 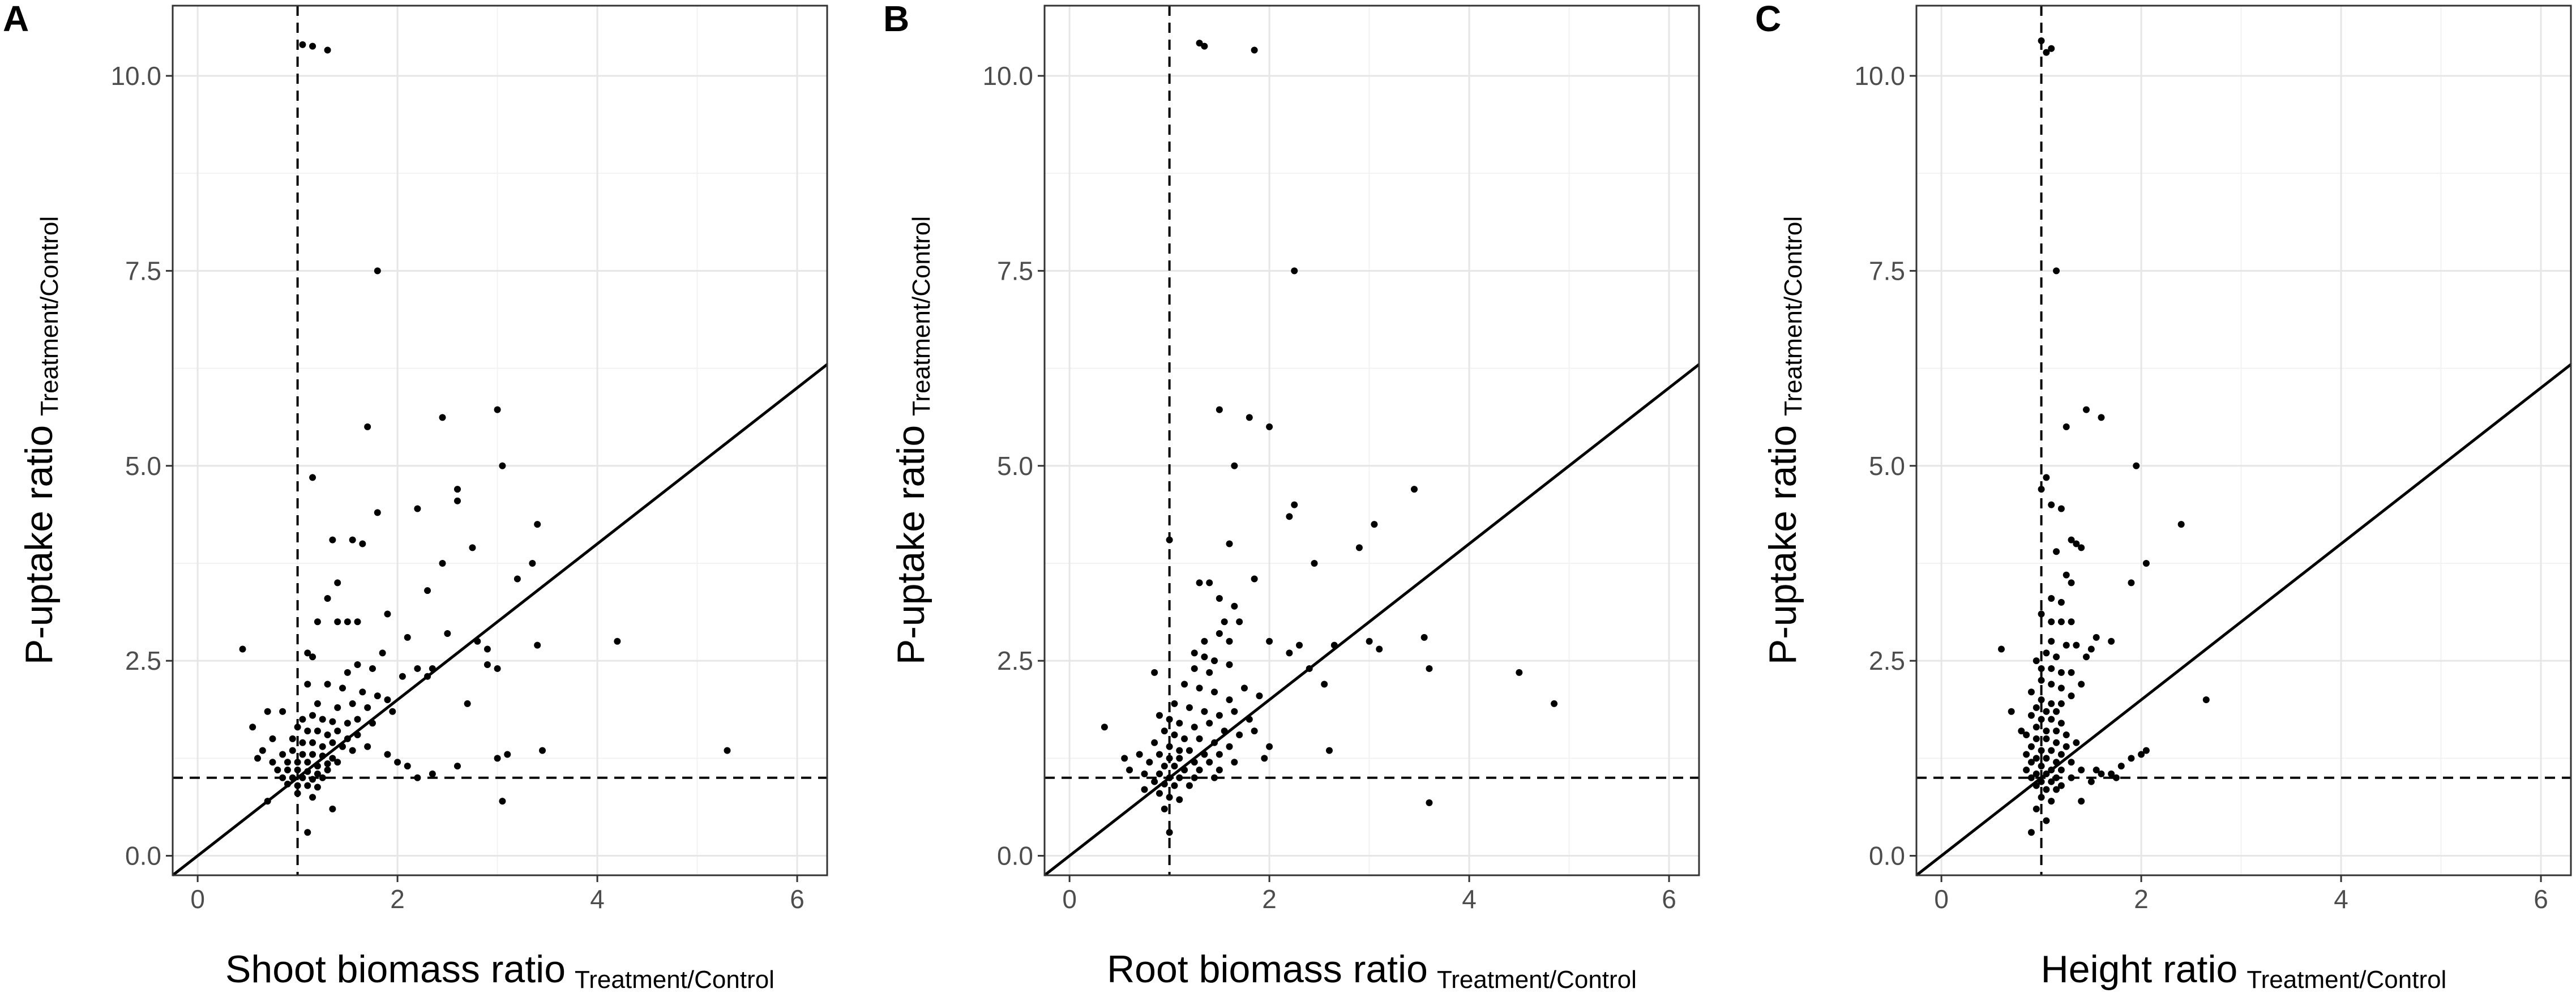 I want to click on one-to-one-line, so click(x=500, y=619).